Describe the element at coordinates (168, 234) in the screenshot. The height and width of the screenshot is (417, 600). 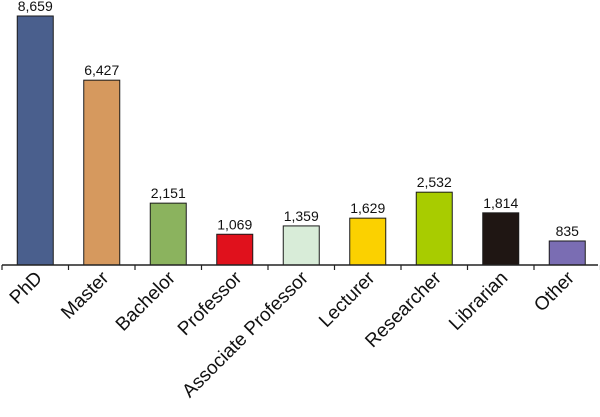
I see `bar-bachelor` at that location.